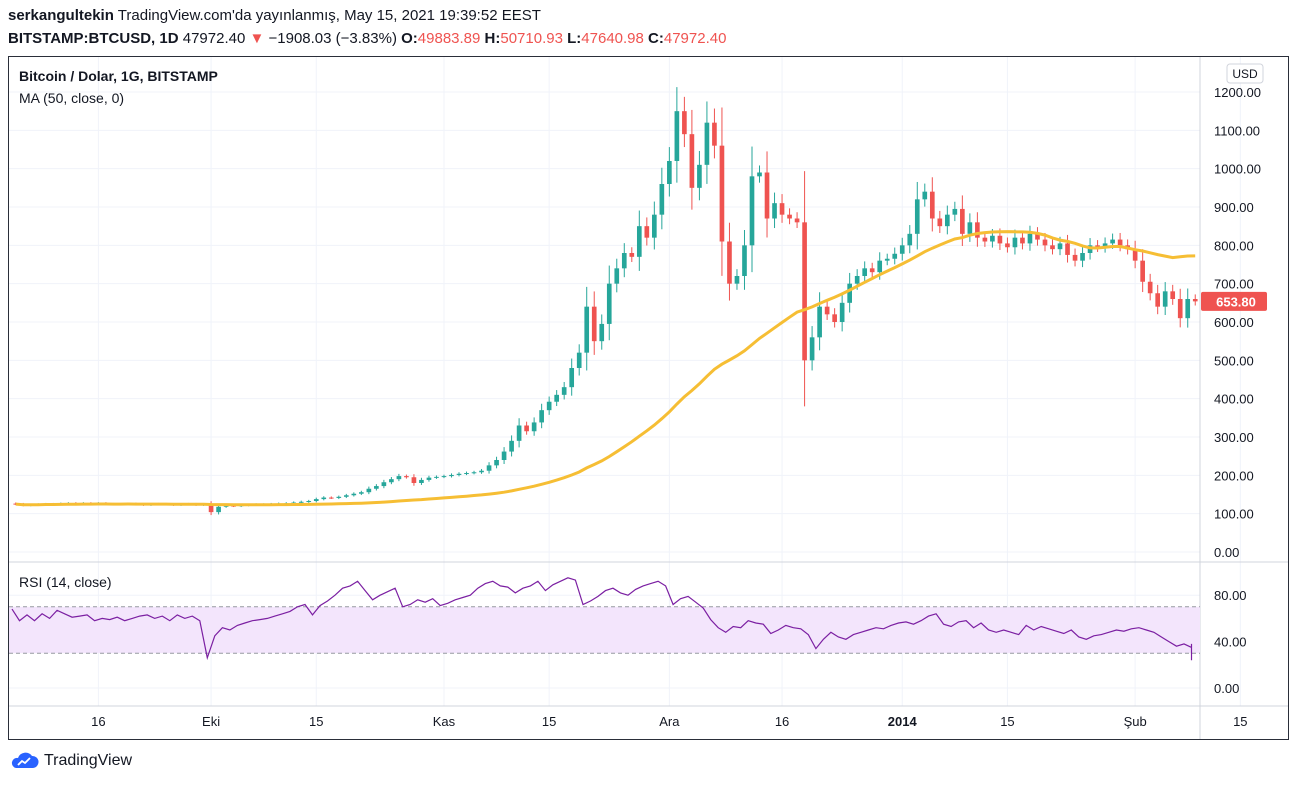 This screenshot has width=1297, height=786. I want to click on price-tick-label: 800.00, so click(1234, 245).